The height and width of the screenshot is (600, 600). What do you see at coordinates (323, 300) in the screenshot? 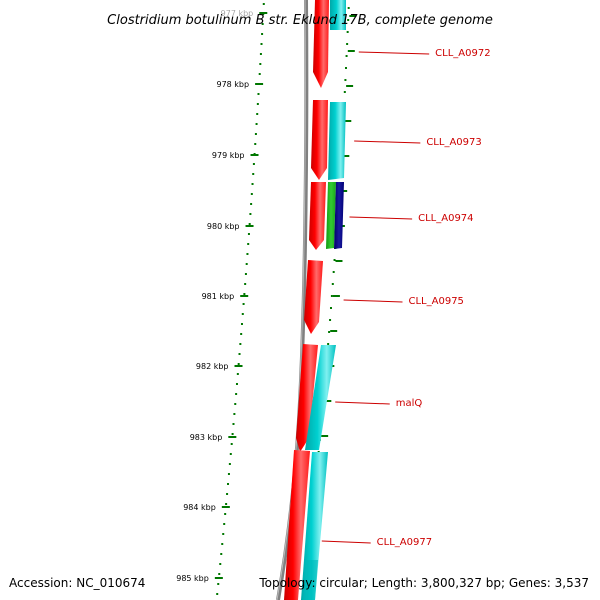
I see `orf-track` at bounding box center [323, 300].